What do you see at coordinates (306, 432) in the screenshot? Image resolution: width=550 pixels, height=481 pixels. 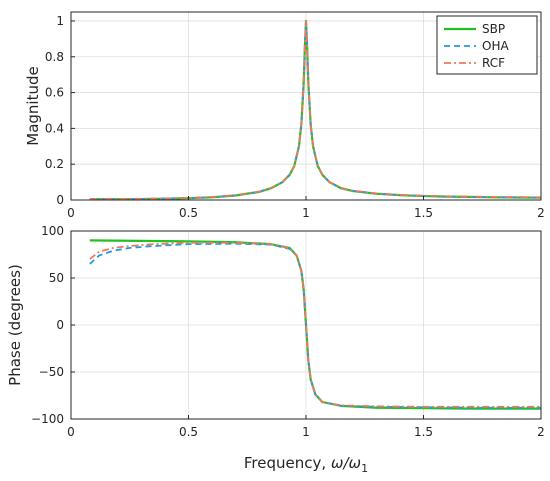 I see `phase-xtick-label: 1` at bounding box center [306, 432].